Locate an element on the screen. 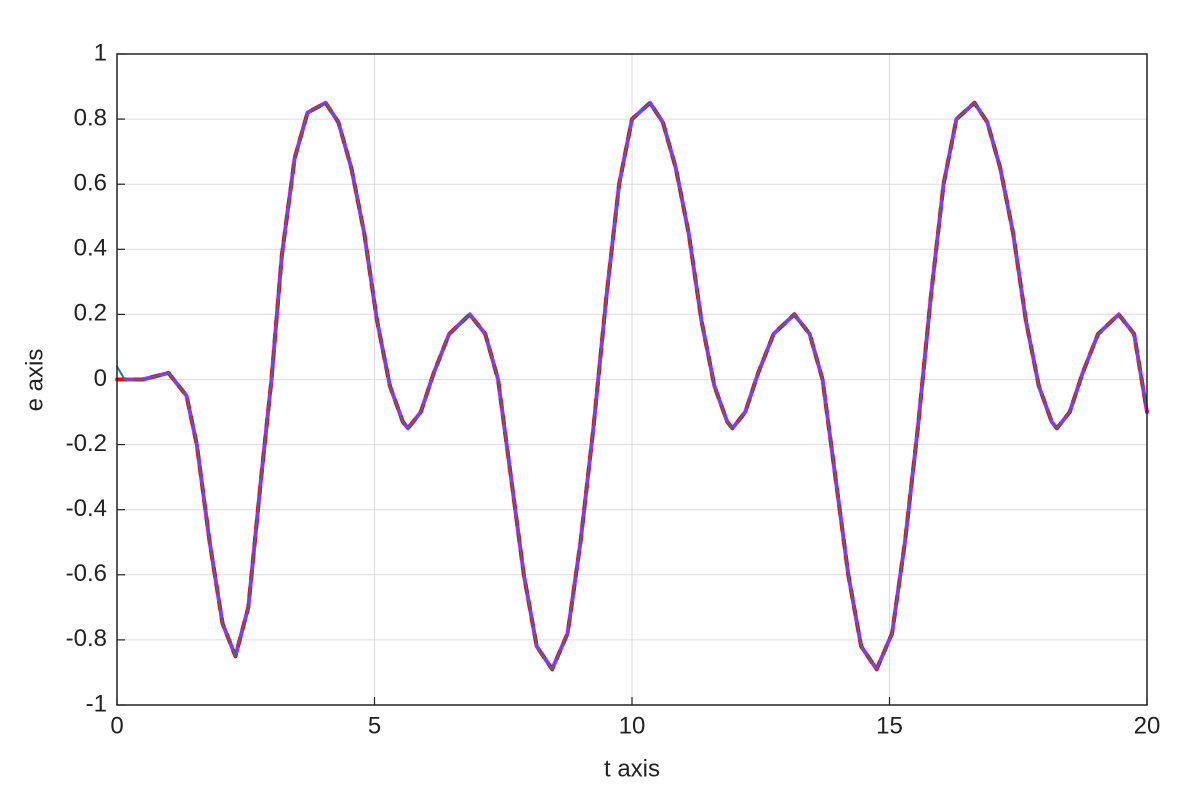  x-tick-label: 10 is located at coordinates (632, 725).